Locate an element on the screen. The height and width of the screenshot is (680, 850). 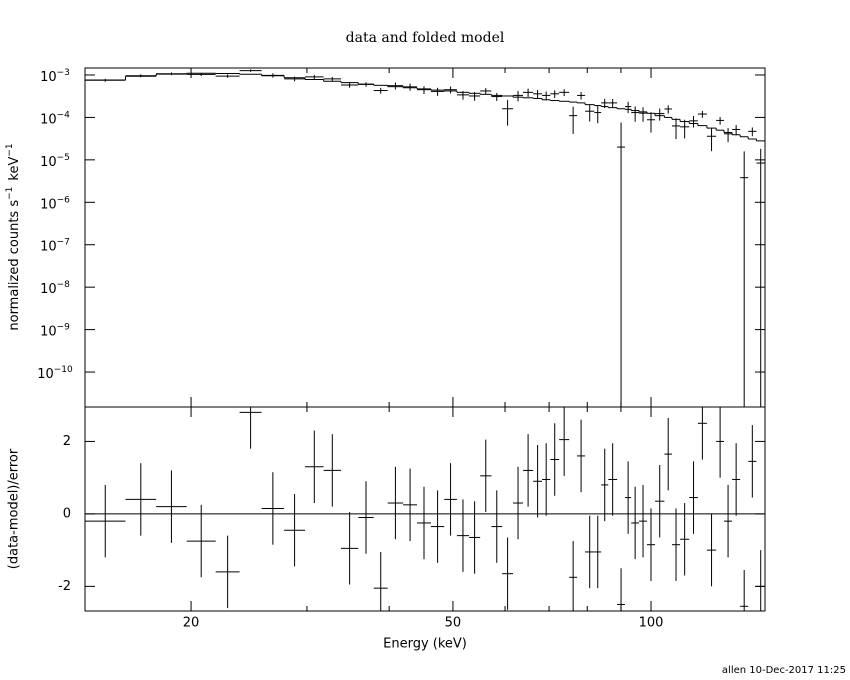
y-tick-exp: −10 is located at coordinates (63, 370).